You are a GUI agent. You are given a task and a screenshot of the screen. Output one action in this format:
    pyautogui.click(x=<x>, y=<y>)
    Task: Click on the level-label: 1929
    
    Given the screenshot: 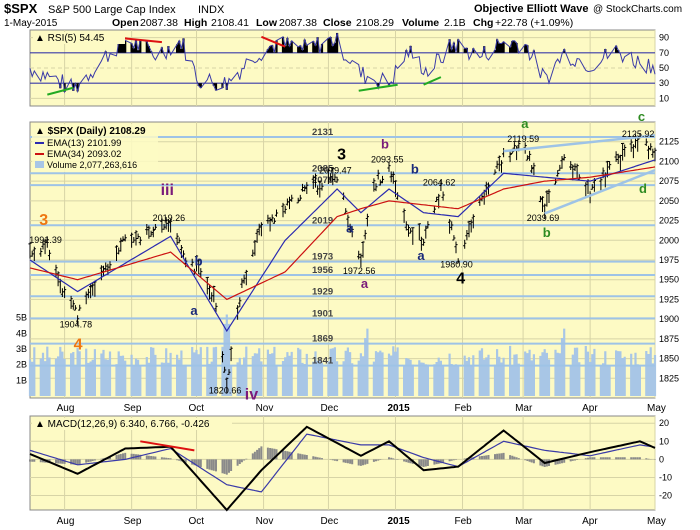 What is the action you would take?
    pyautogui.click(x=322, y=291)
    